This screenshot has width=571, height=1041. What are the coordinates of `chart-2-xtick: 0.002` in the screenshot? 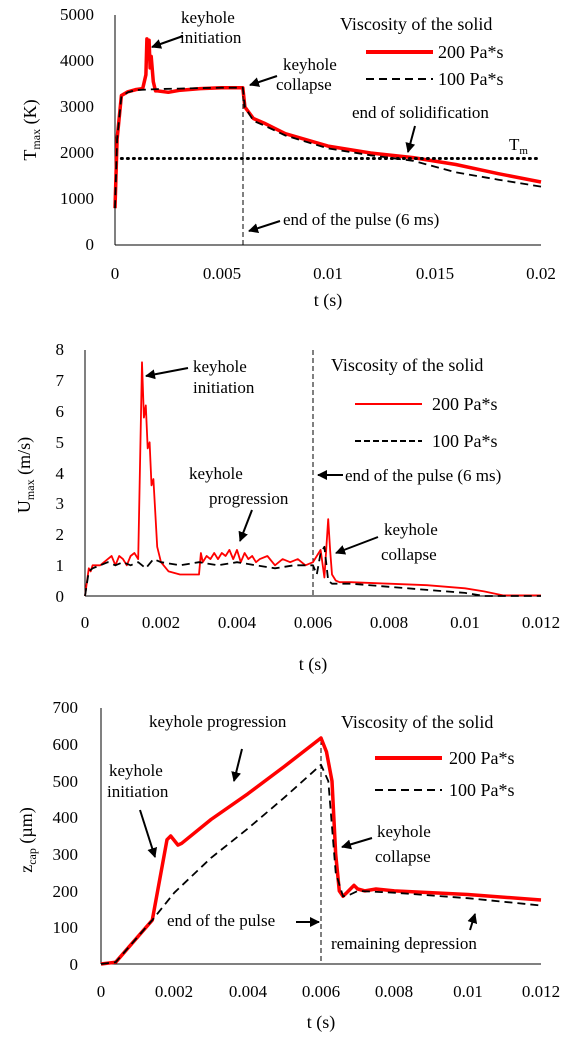 It's located at (161, 622).